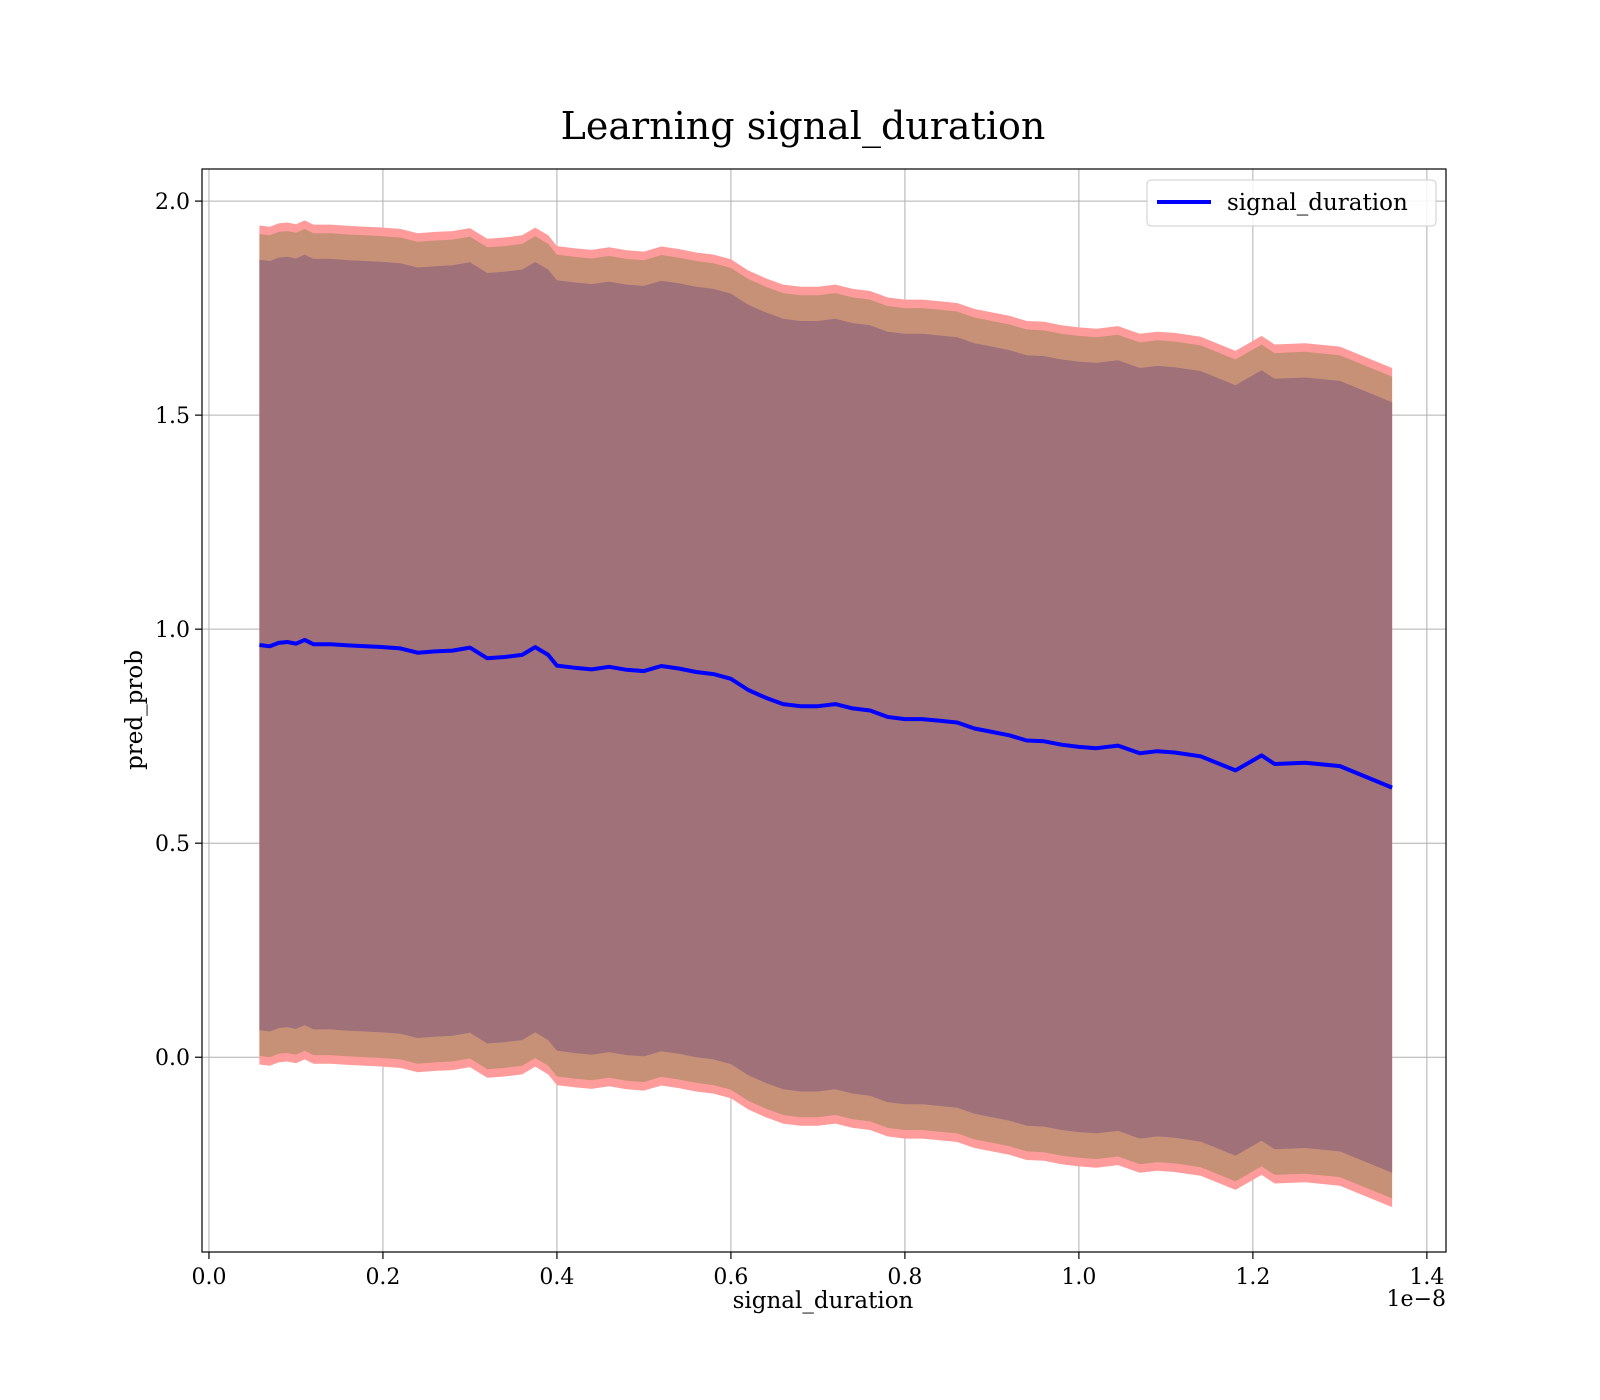 Image resolution: width=1600 pixels, height=1400 pixels. I want to click on x-tick-label: 0.0, so click(208, 1277).